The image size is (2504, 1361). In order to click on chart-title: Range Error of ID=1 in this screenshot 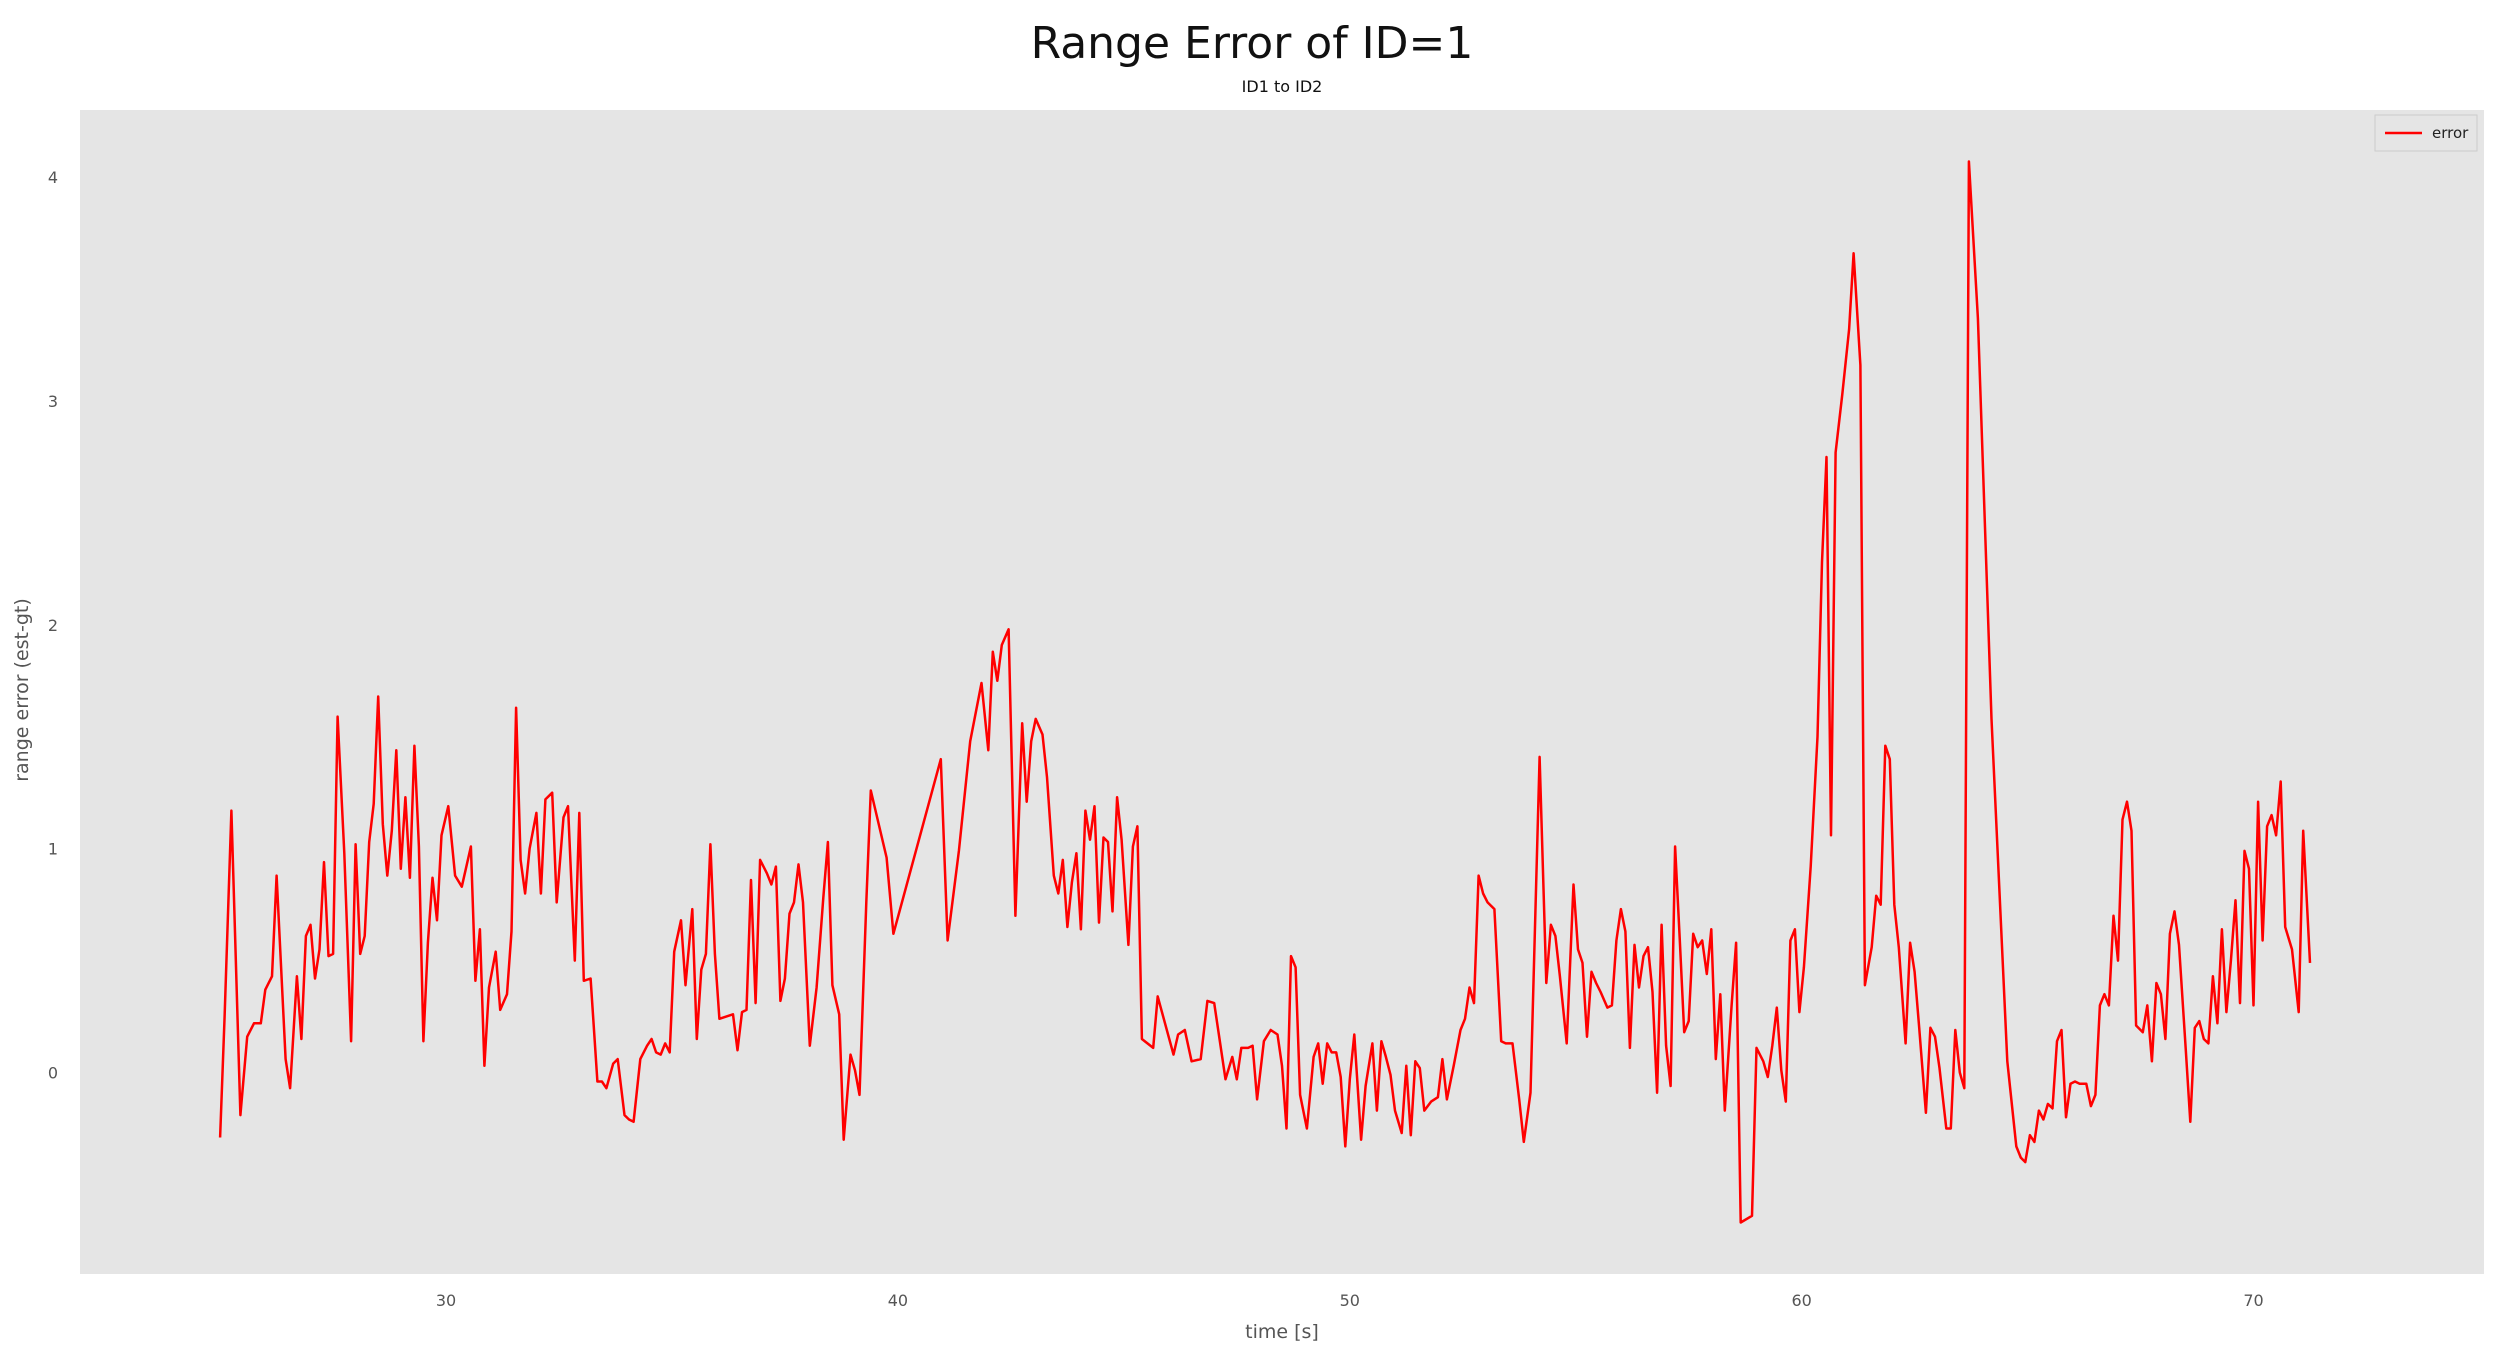, I will do `click(1252, 43)`.